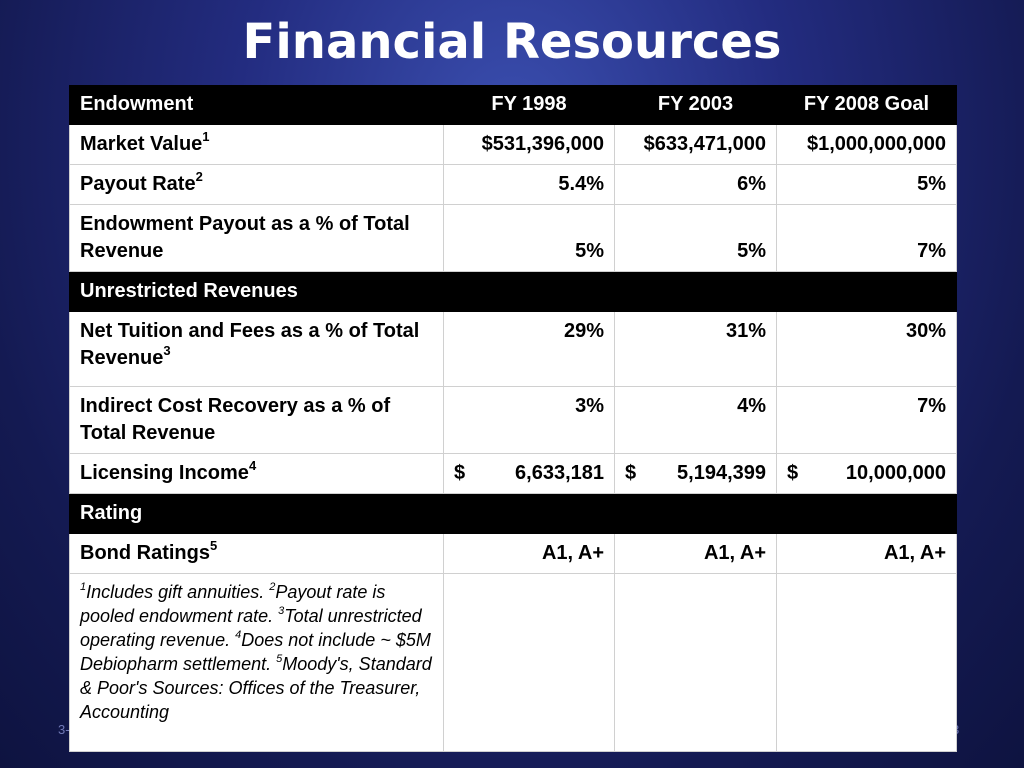 The image size is (1024, 768). What do you see at coordinates (721, 473) in the screenshot?
I see `amount: 5,194,399` at bounding box center [721, 473].